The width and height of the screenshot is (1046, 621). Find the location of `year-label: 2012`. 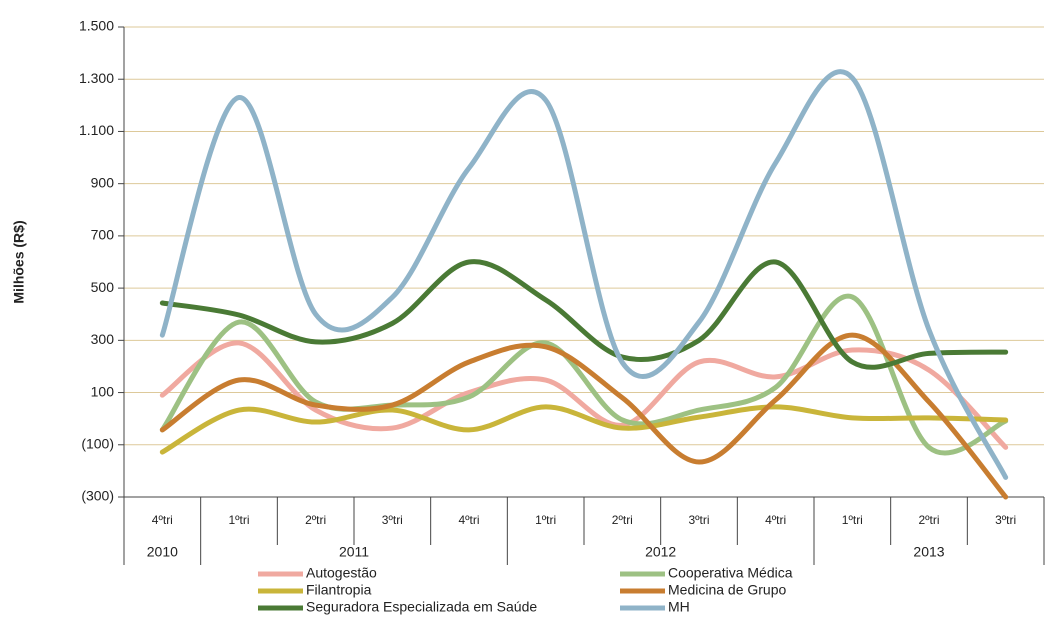

year-label: 2012 is located at coordinates (660, 552).